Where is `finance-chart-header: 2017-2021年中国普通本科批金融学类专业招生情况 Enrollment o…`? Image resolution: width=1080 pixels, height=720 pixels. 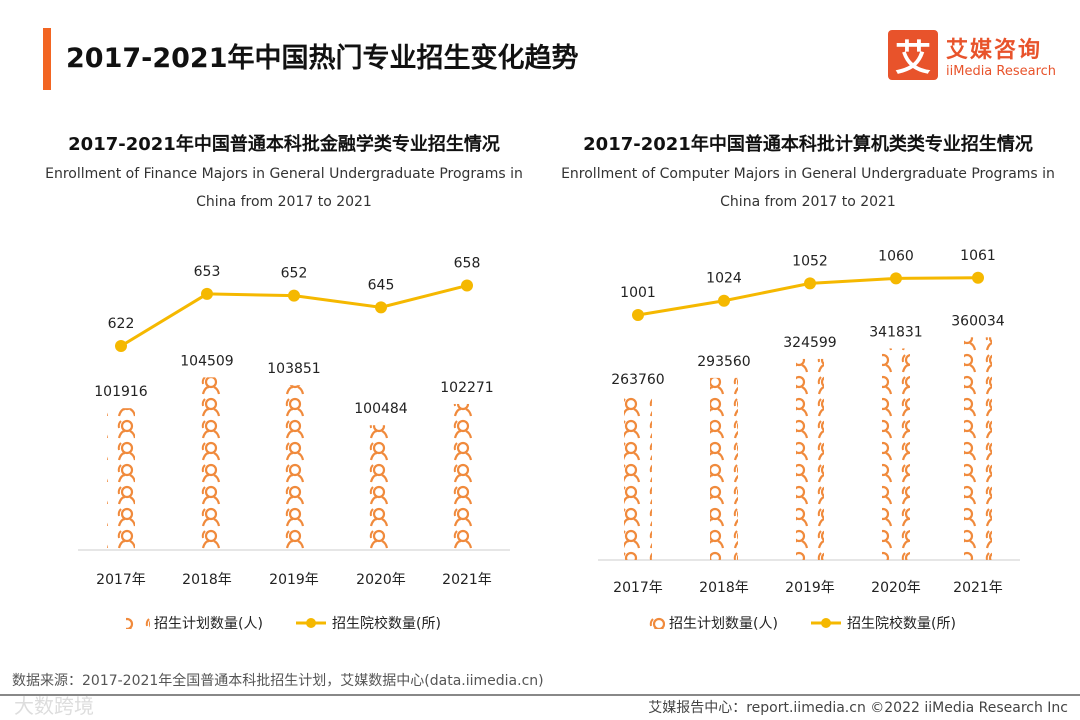 finance-chart-header: 2017-2021年中国普通本科批金融学类专业招生情况 Enrollment o… is located at coordinates (284, 173).